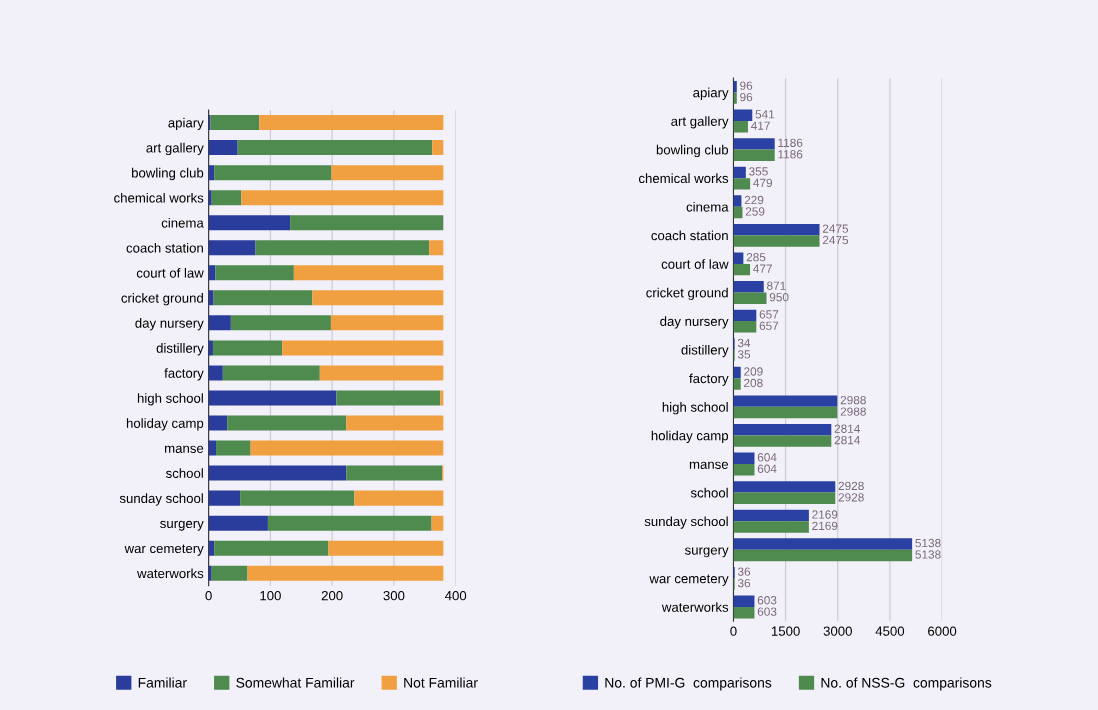 Image resolution: width=1098 pixels, height=710 pixels. Describe the element at coordinates (758, 171) in the screenshot. I see `data-label: 355` at that location.